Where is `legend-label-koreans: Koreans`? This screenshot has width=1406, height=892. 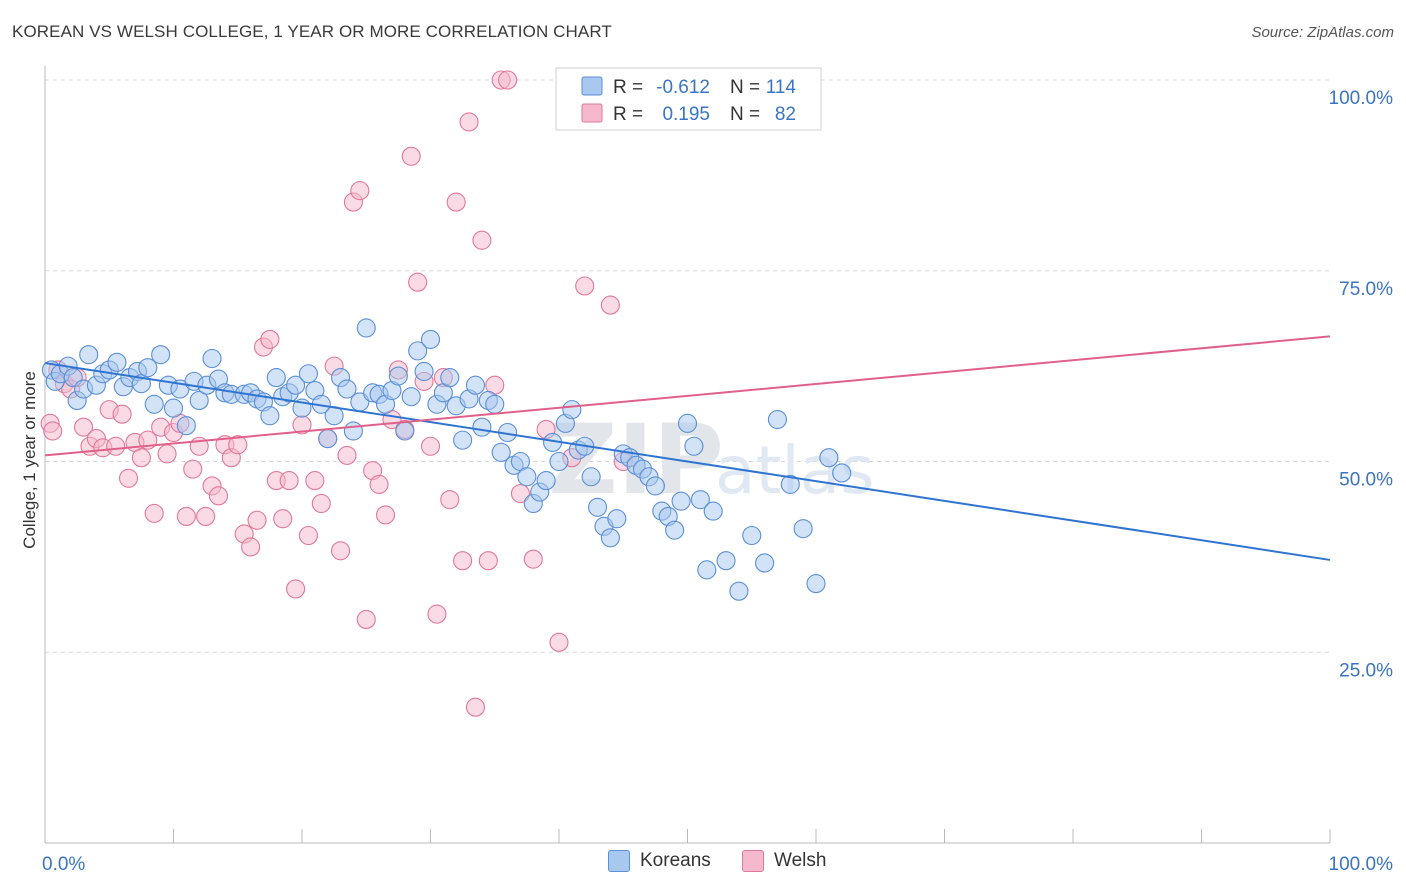
legend-label-koreans: Koreans is located at coordinates (675, 860).